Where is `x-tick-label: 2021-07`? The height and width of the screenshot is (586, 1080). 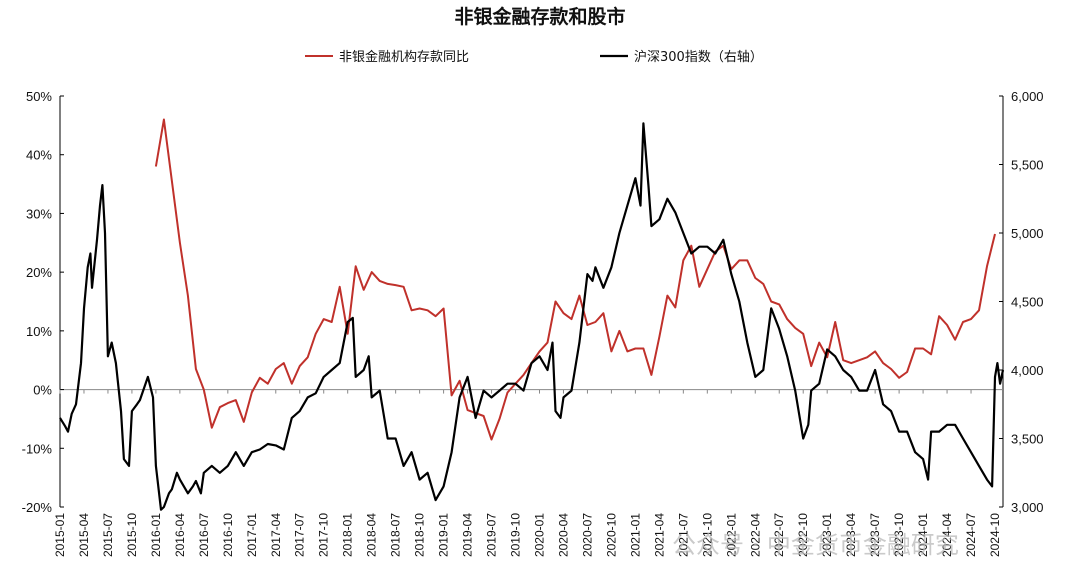 x-tick-label: 2021-07 is located at coordinates (683, 535).